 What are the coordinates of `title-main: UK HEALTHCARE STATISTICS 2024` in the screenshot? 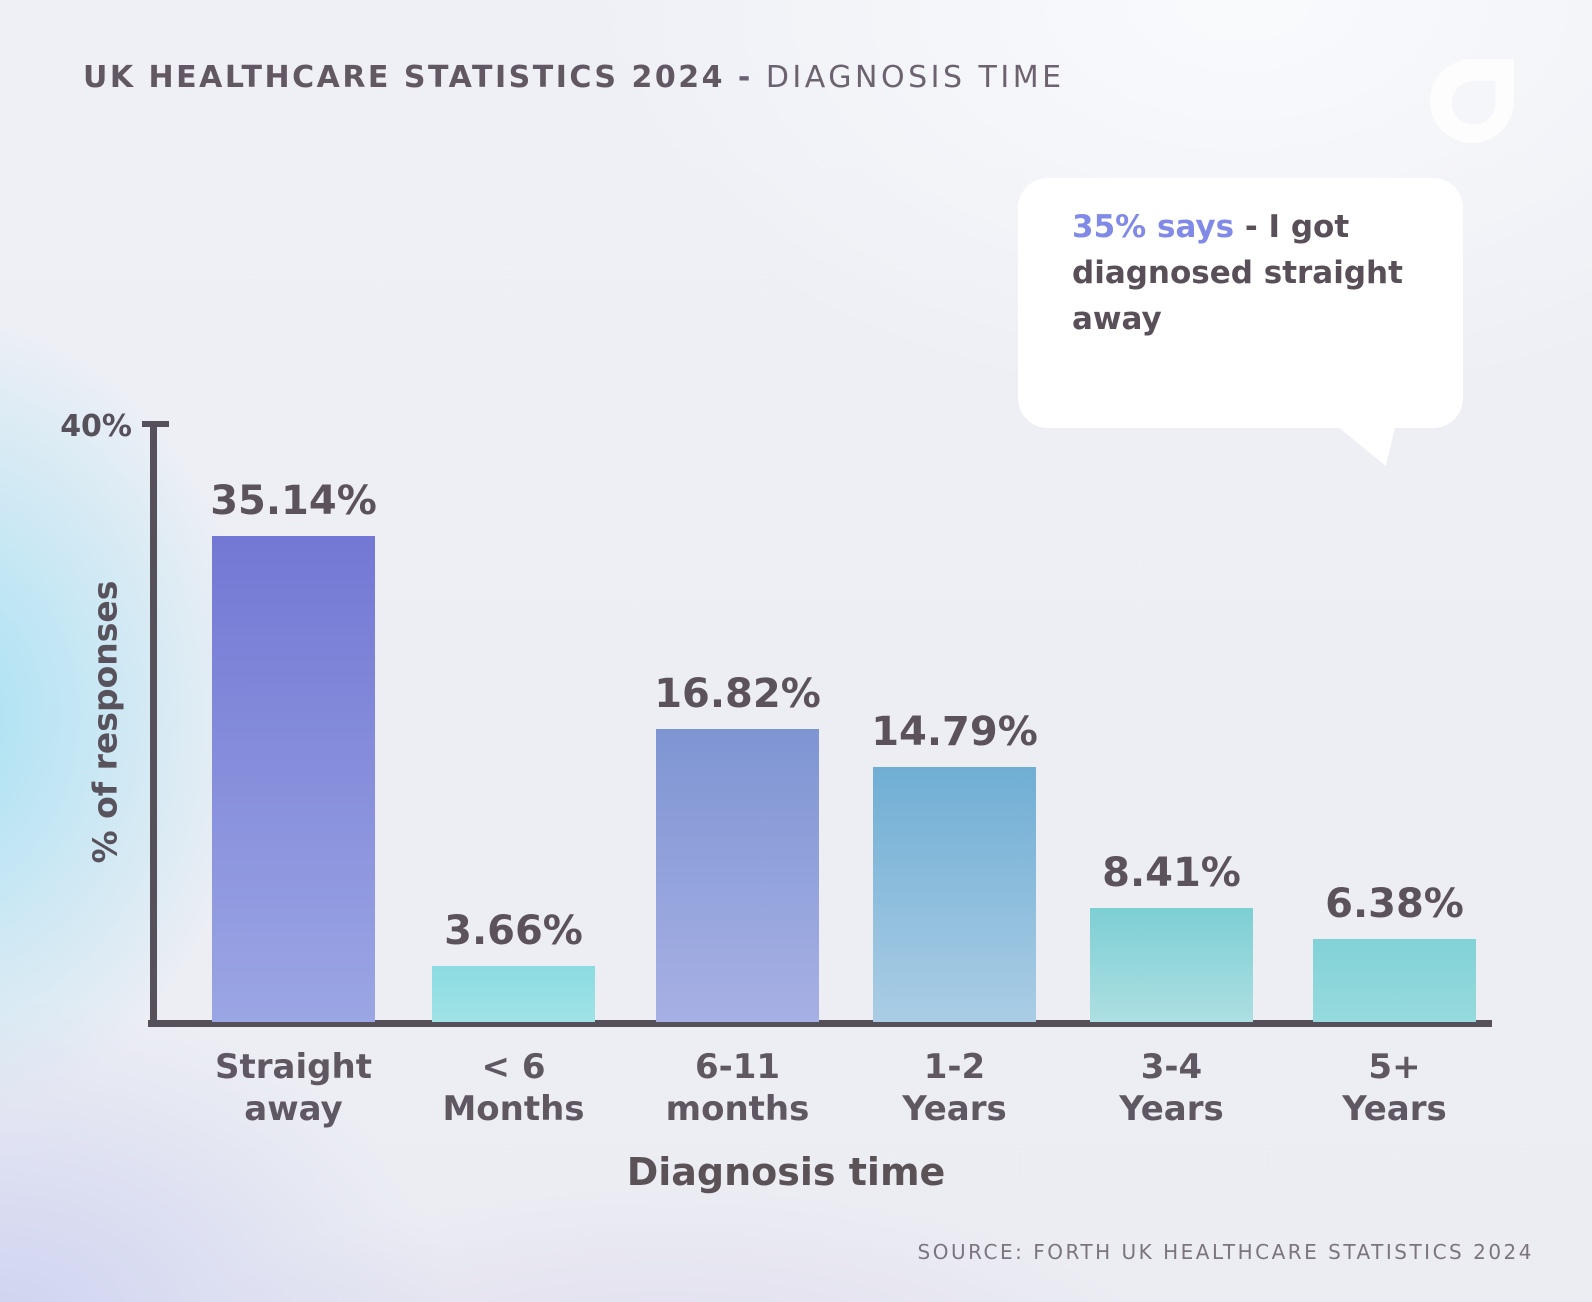 It's located at (404, 77).